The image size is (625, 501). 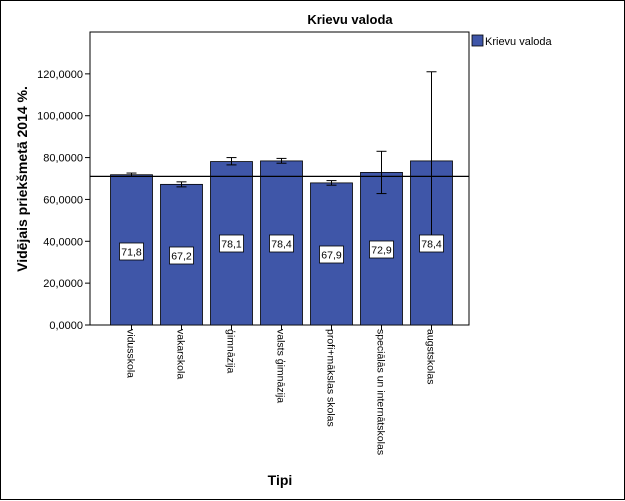 What do you see at coordinates (281, 366) in the screenshot?
I see `x-tick-label: valsts ģimnāzija` at bounding box center [281, 366].